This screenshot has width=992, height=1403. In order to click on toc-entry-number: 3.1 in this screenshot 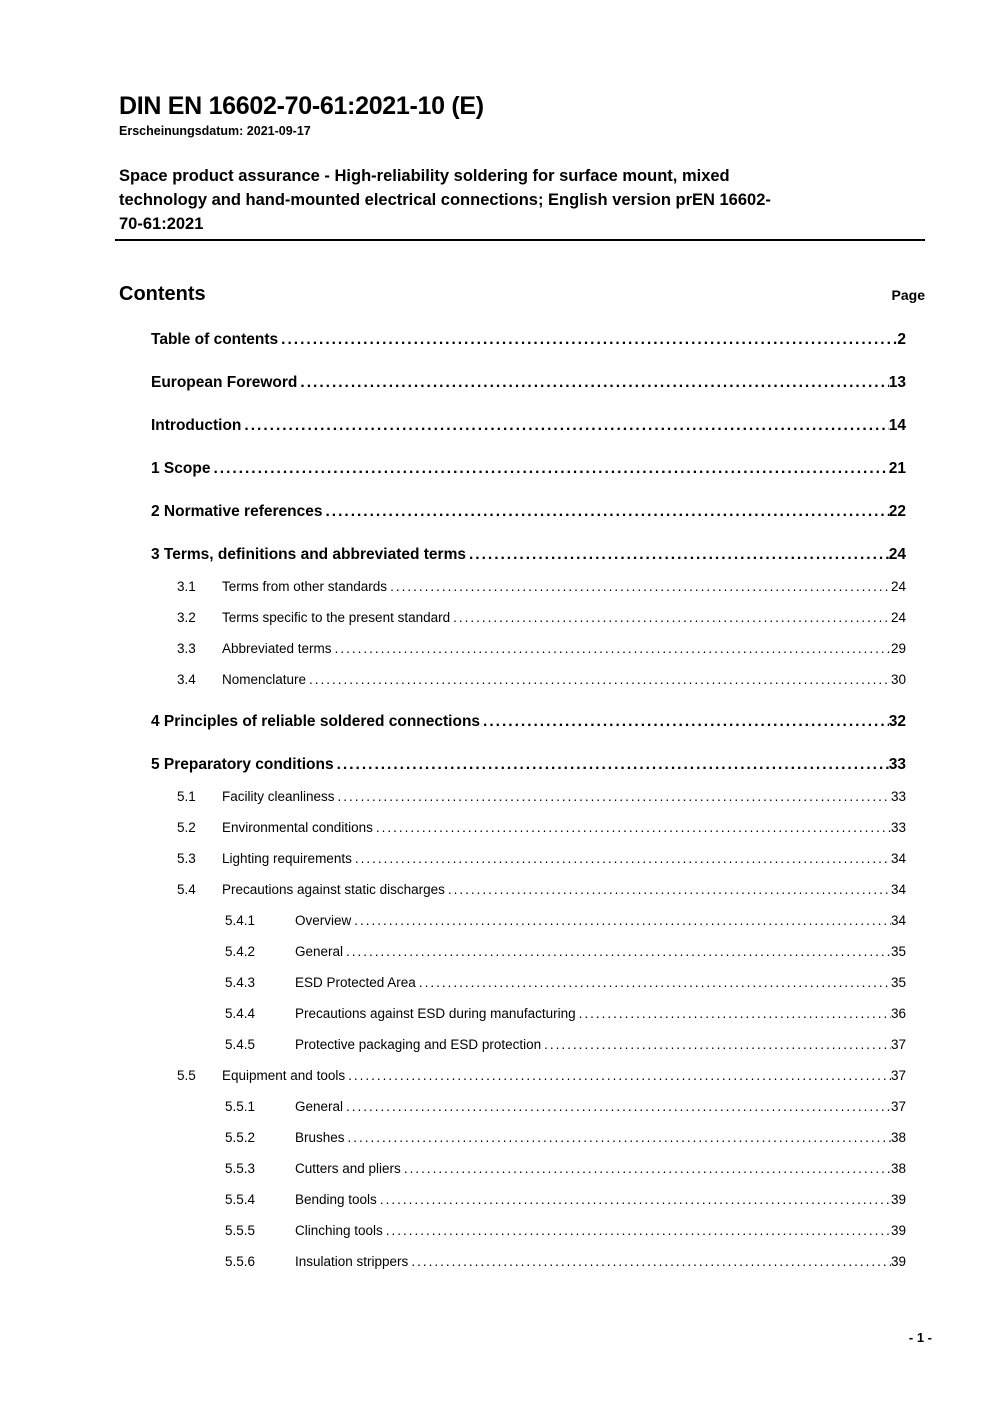, I will do `click(186, 586)`.